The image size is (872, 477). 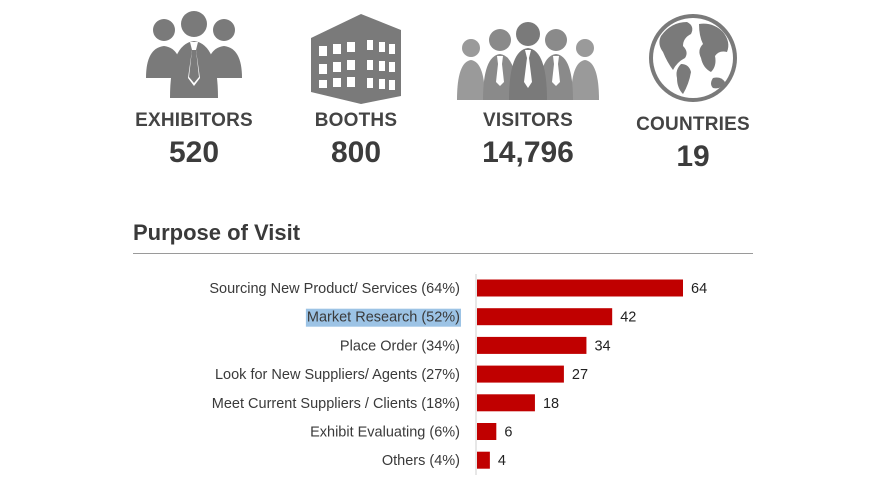 I want to click on value-label: 34, so click(x=602, y=346).